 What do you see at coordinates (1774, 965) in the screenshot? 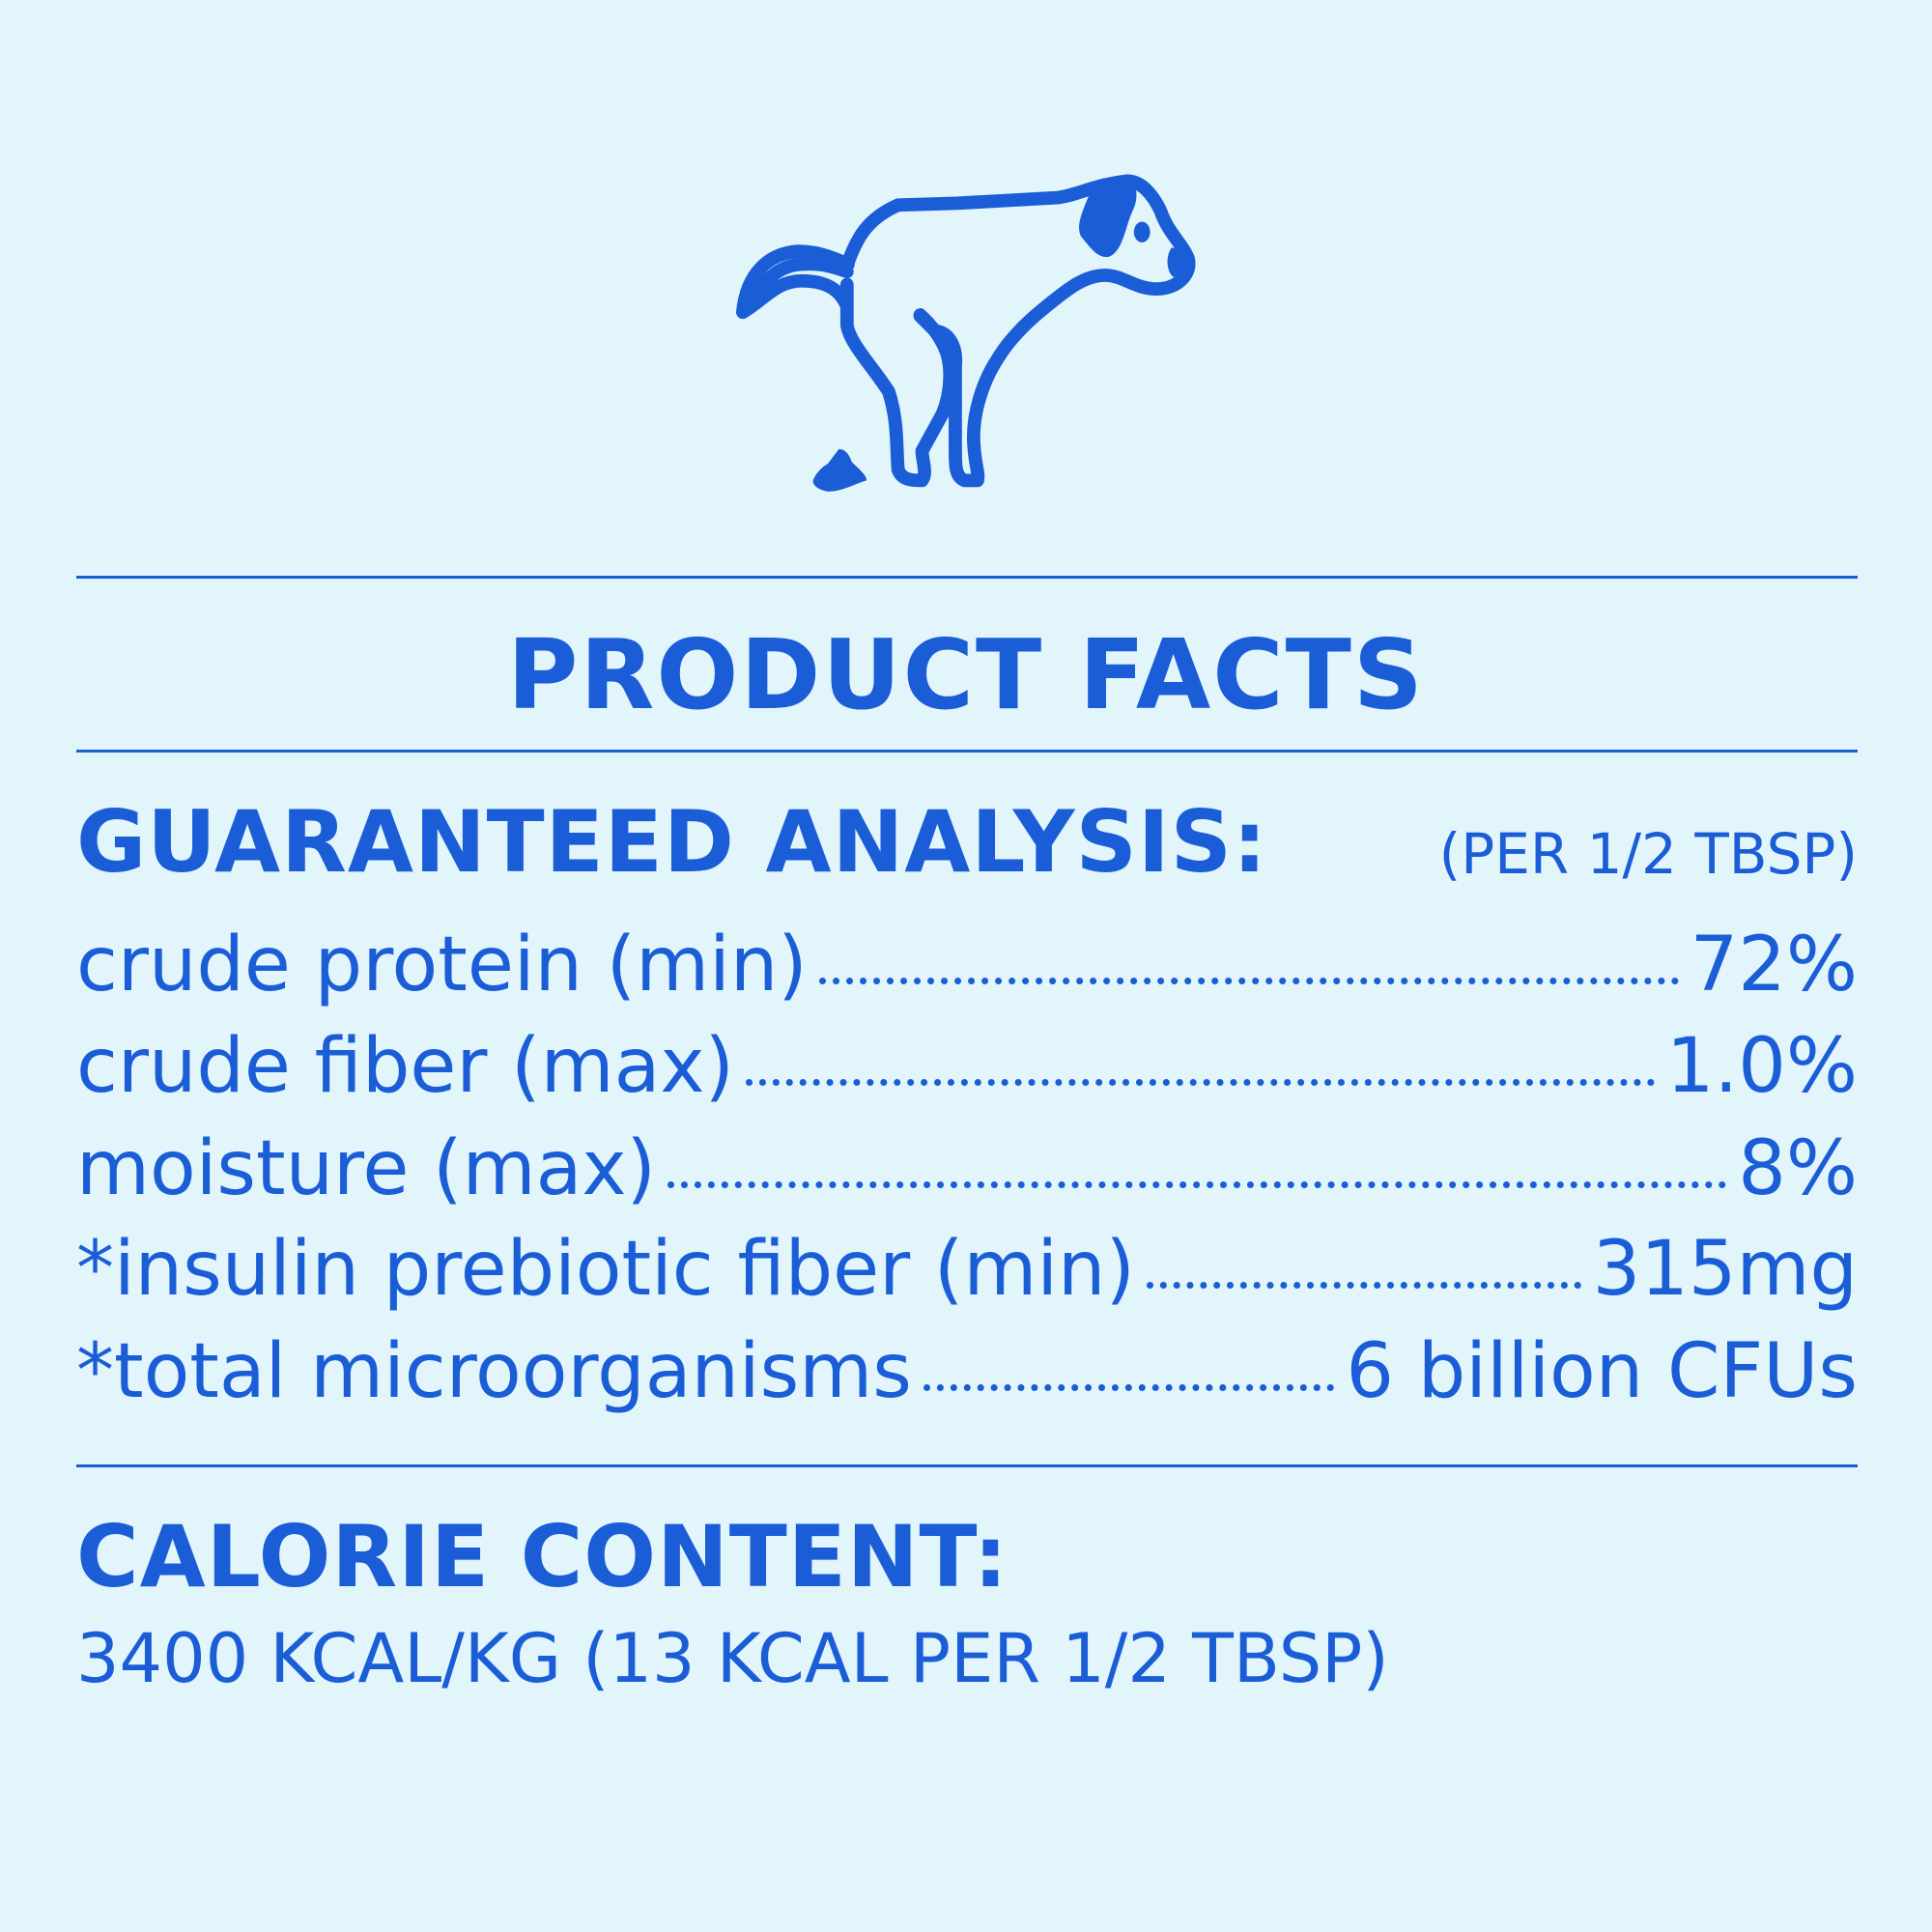
I see `row-value: 72%` at bounding box center [1774, 965].